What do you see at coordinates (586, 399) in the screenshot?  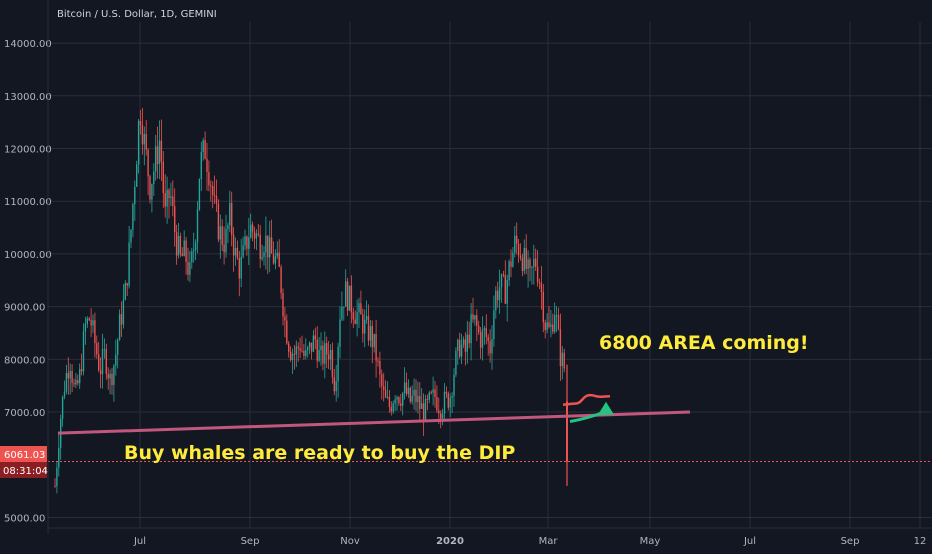 I see `projection-curve` at bounding box center [586, 399].